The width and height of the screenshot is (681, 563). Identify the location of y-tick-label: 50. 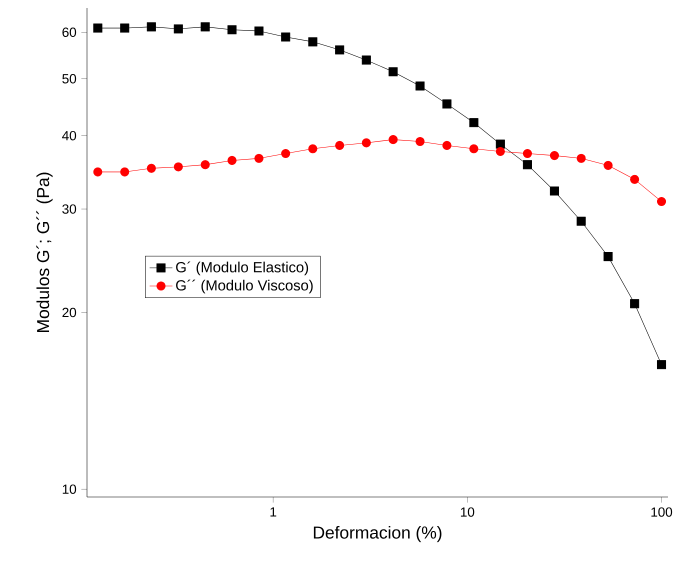
(69, 79).